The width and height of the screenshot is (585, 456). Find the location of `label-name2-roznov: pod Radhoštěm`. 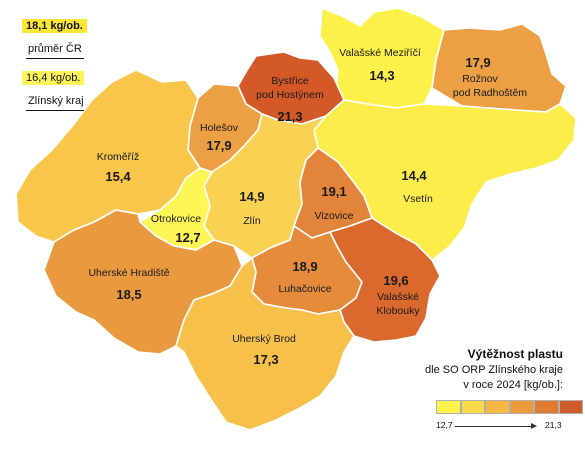

label-name2-roznov: pod Radhoštěm is located at coordinates (490, 93).